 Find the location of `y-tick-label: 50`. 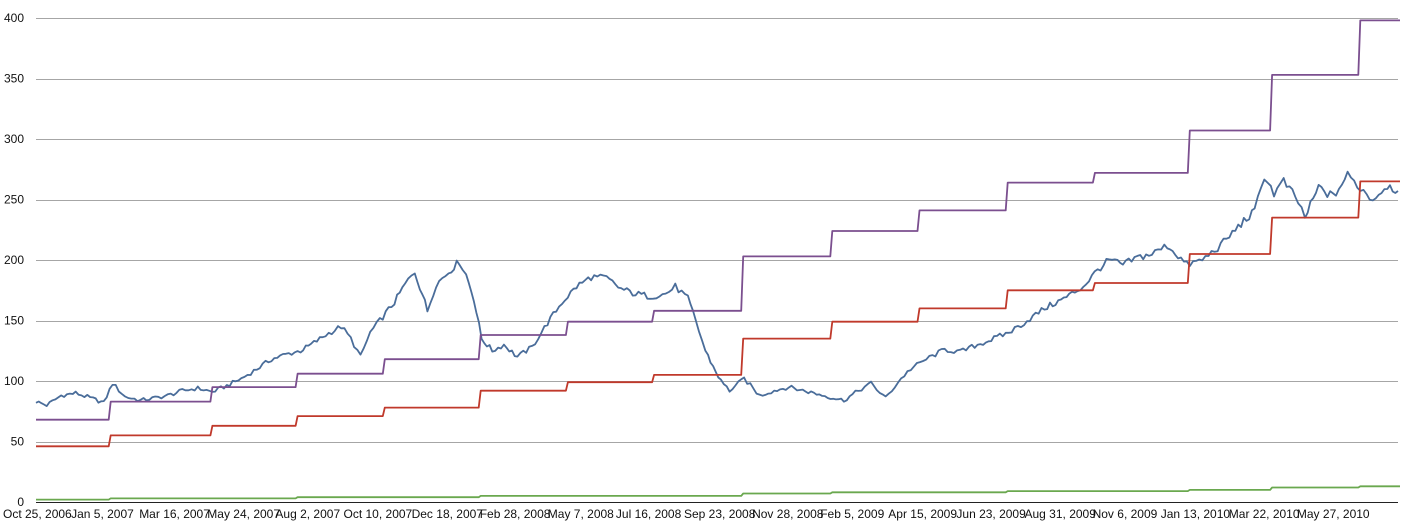

y-tick-label: 50 is located at coordinates (18, 442).